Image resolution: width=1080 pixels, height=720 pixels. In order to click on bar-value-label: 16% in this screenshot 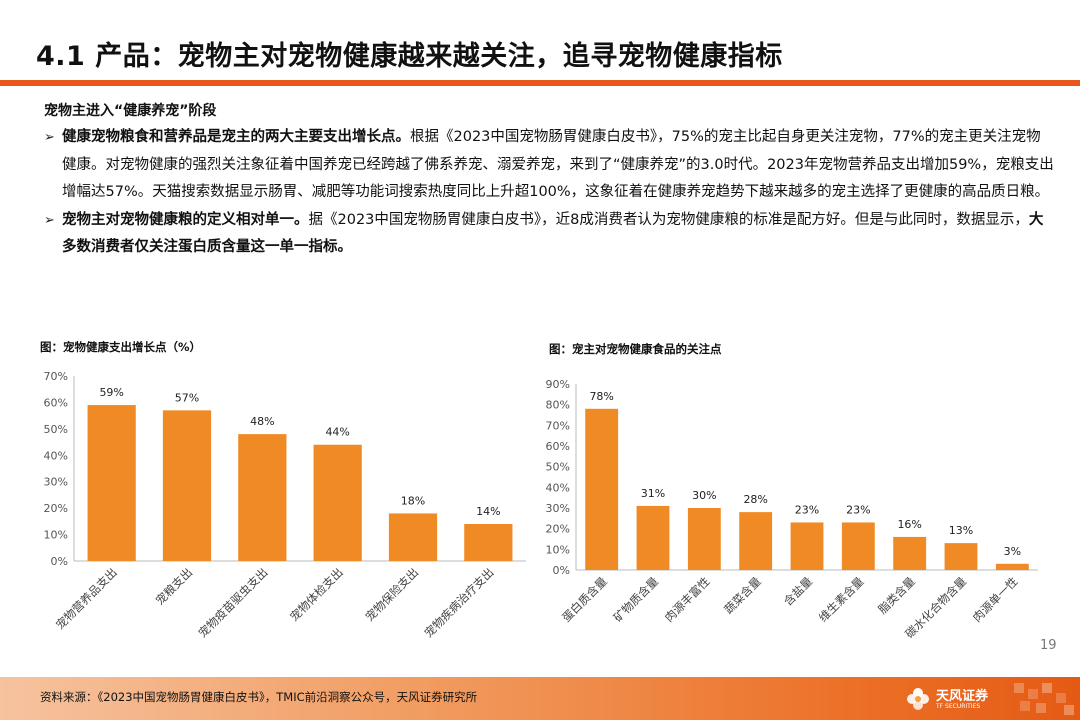, I will do `click(909, 524)`.